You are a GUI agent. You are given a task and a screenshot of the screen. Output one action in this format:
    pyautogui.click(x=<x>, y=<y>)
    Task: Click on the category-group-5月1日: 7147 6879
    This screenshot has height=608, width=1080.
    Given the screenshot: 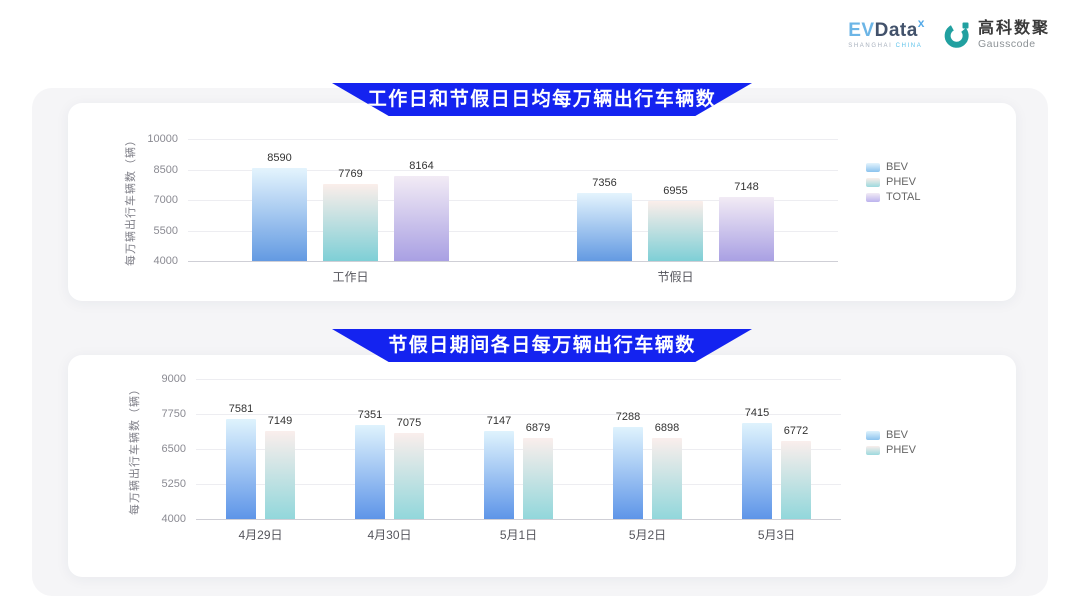 What is the action you would take?
    pyautogui.click(x=518, y=449)
    